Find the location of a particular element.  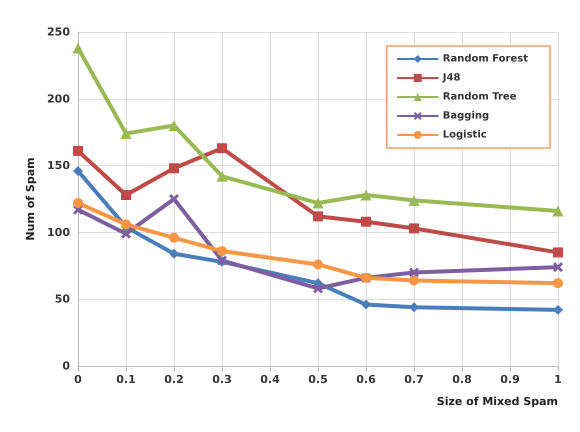

x-tick-label: 0.7 is located at coordinates (414, 379).